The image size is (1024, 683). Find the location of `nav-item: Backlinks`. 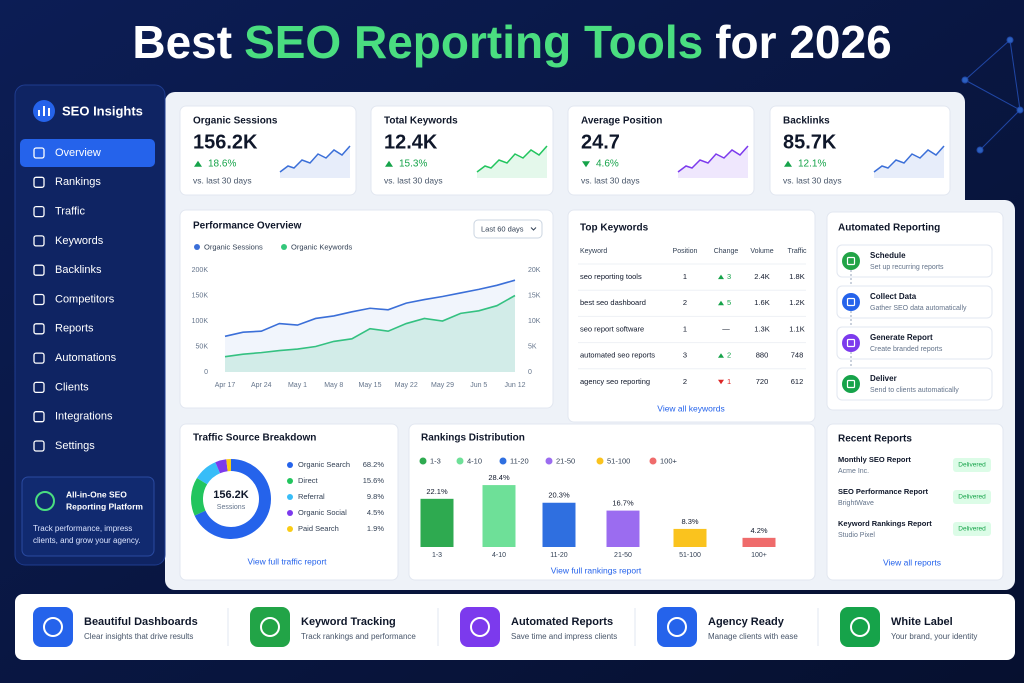

nav-item: Backlinks is located at coordinates (78, 270).